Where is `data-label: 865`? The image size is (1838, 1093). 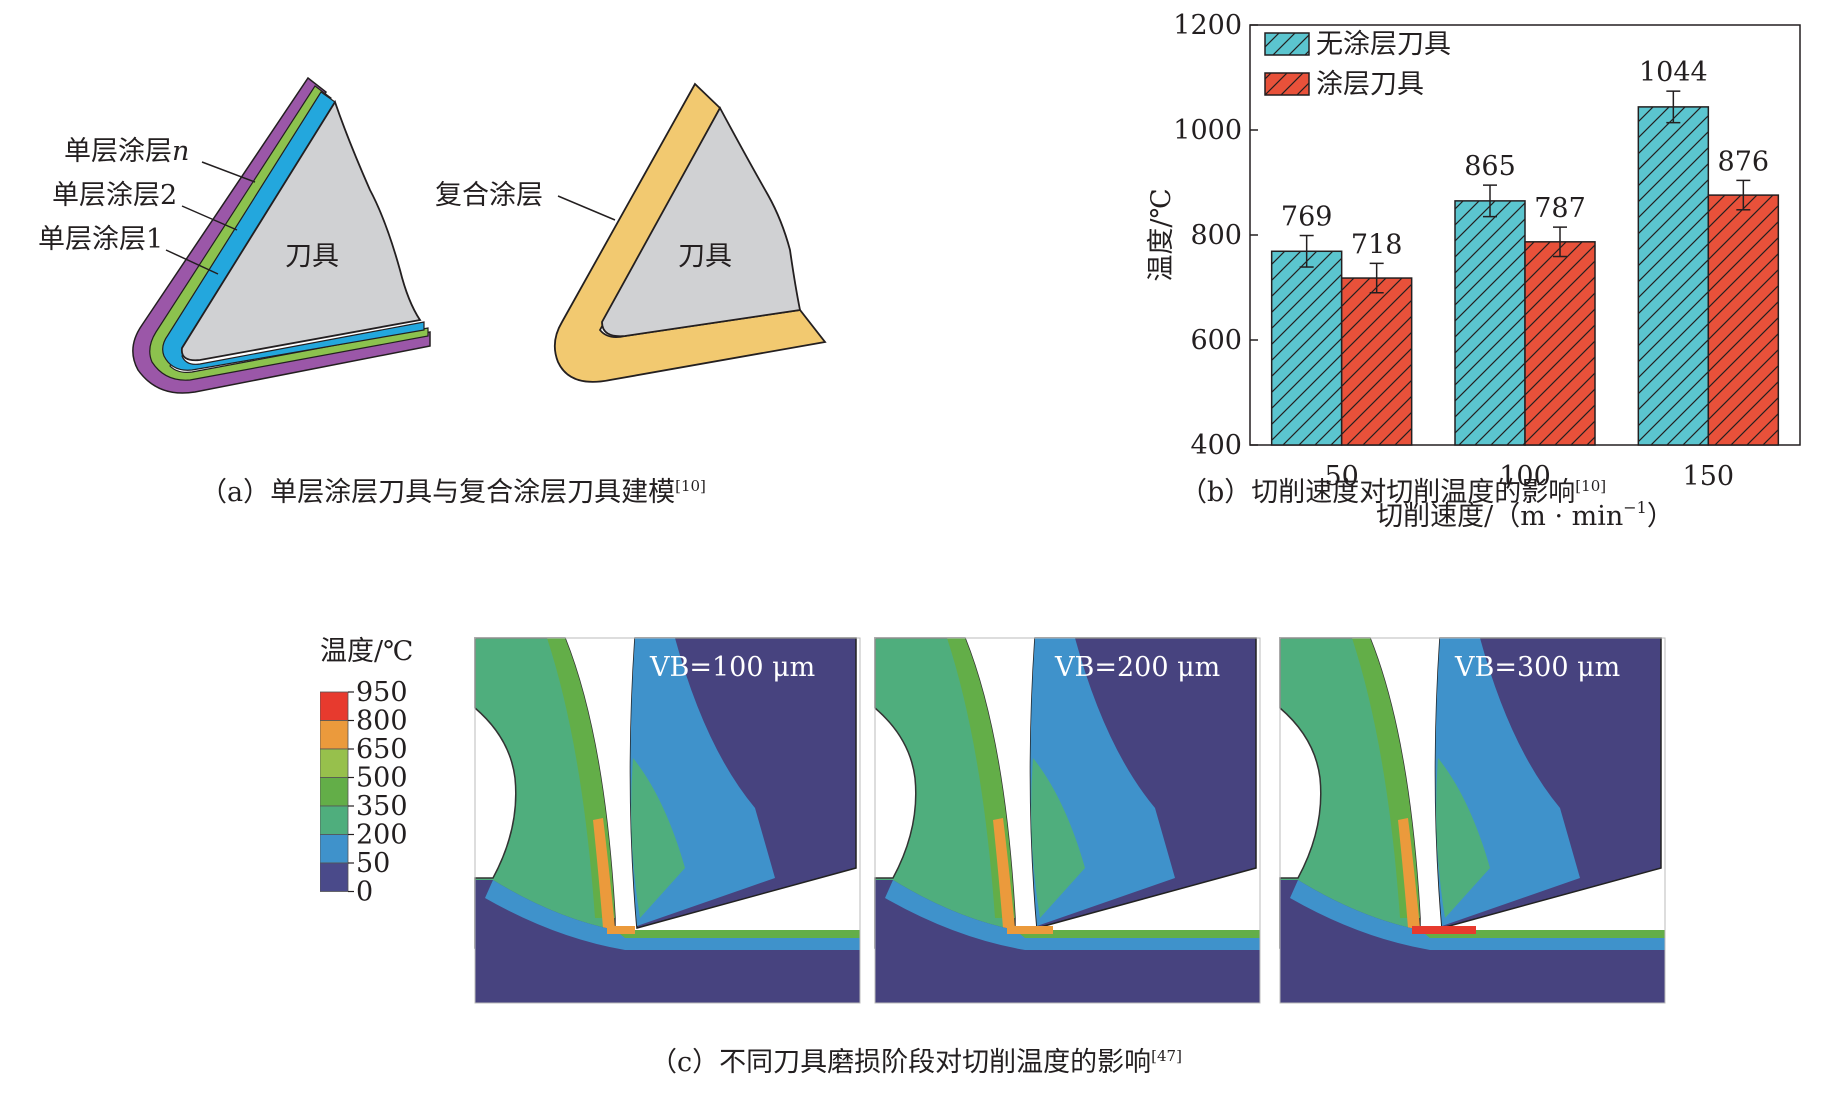
data-label: 865 is located at coordinates (1490, 166).